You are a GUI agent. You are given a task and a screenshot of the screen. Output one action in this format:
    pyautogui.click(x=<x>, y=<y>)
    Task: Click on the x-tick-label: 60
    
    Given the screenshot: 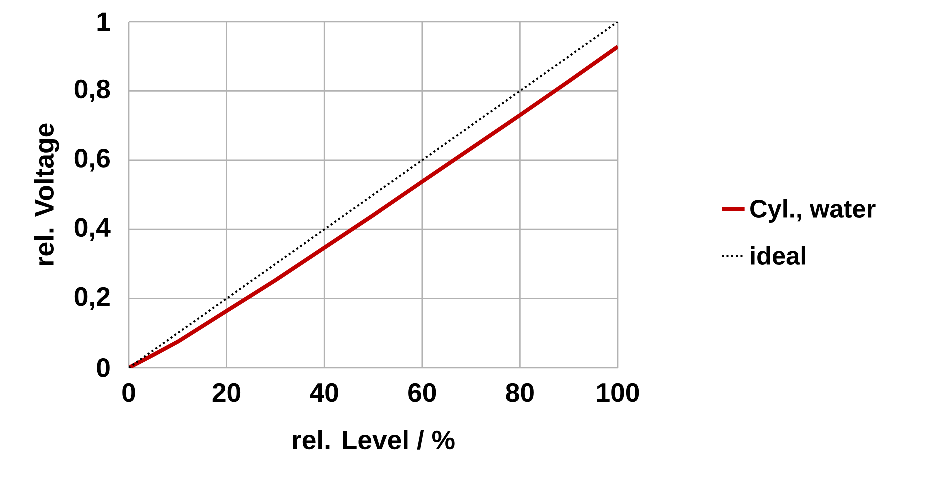 What is the action you would take?
    pyautogui.click(x=422, y=392)
    